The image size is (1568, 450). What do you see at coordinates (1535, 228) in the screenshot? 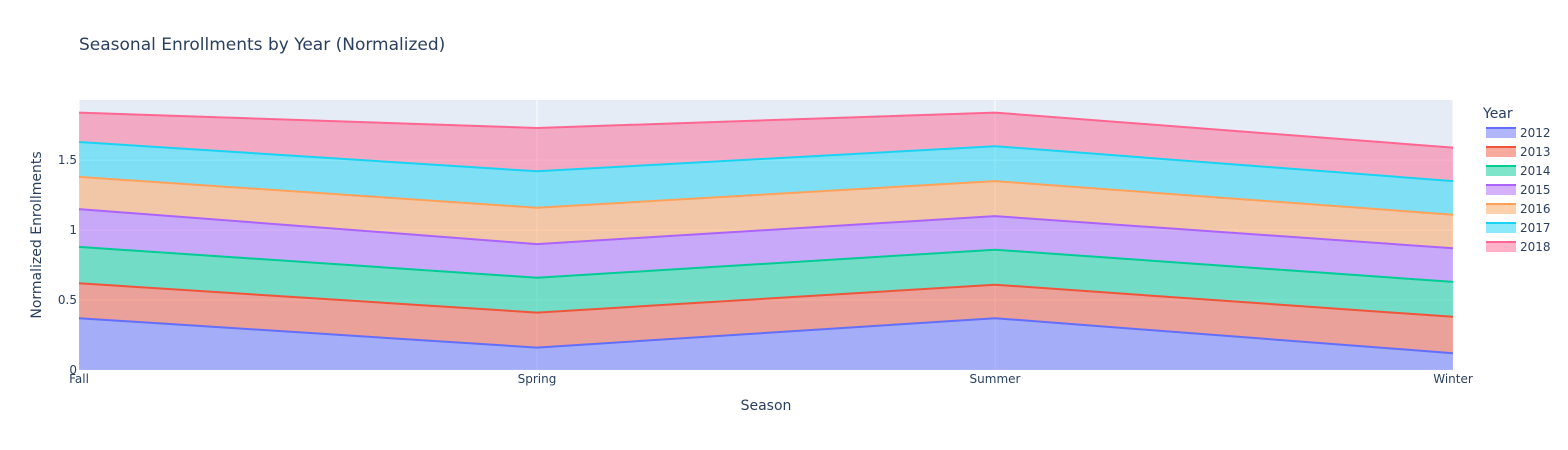
I see `legend-label: 2017` at bounding box center [1535, 228].